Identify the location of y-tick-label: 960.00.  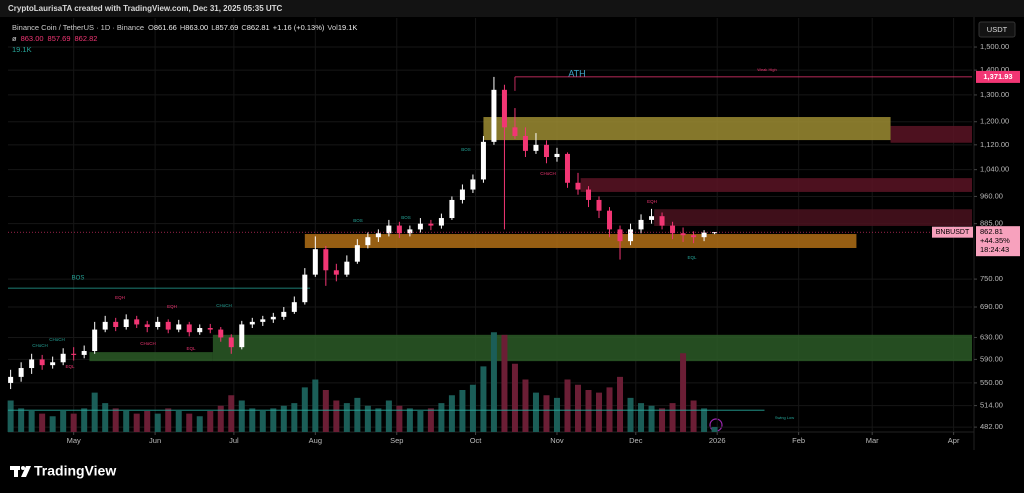
(991, 195).